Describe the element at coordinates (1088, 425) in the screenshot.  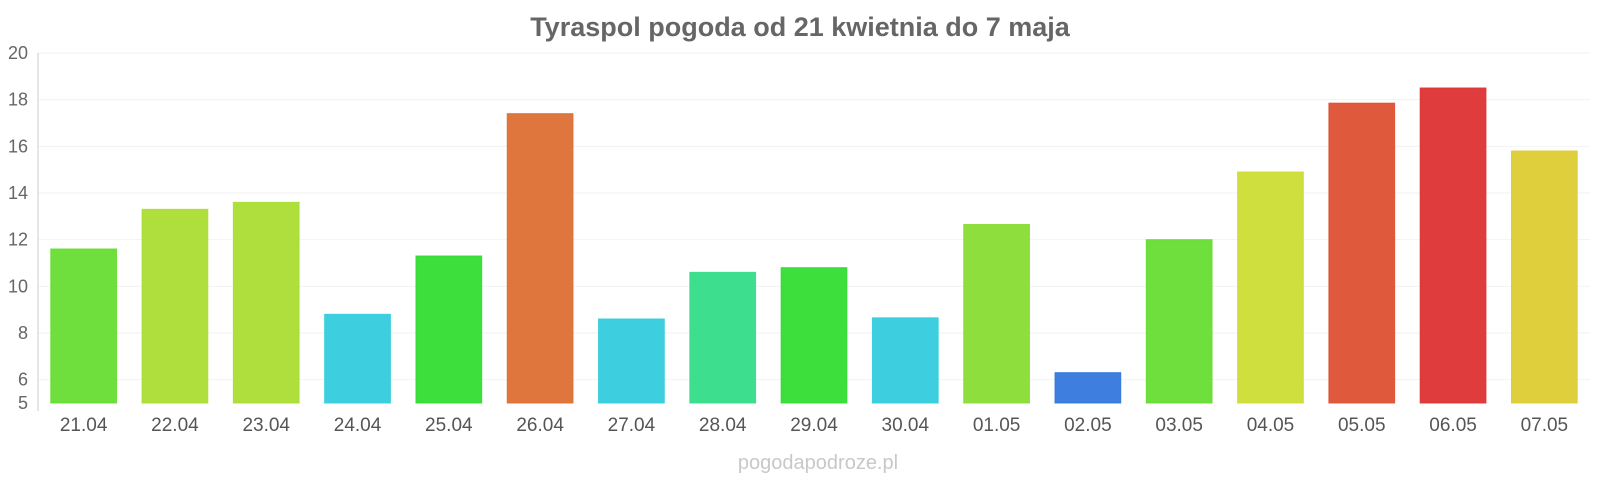
I see `x-tick-label: 02.05` at that location.